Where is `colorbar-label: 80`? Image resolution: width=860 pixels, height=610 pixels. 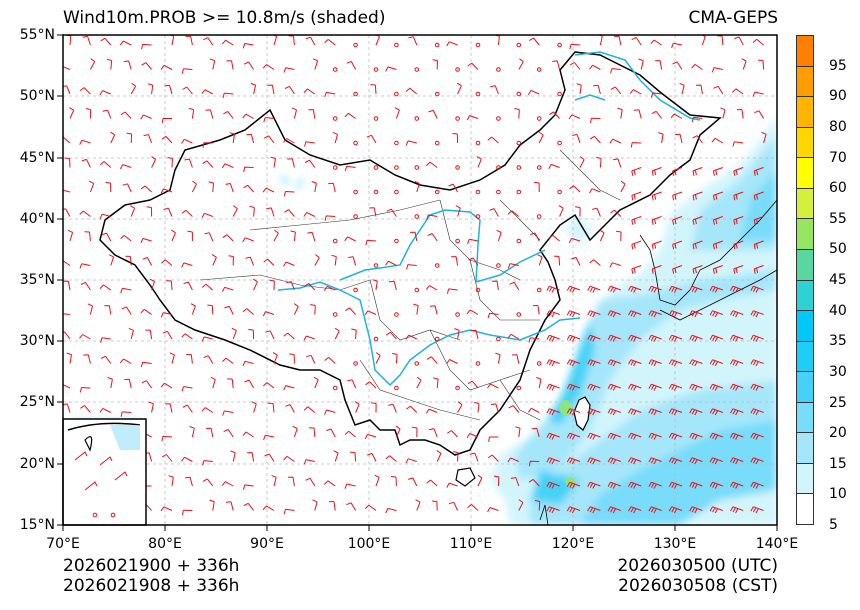 colorbar-label: 80 is located at coordinates (838, 126).